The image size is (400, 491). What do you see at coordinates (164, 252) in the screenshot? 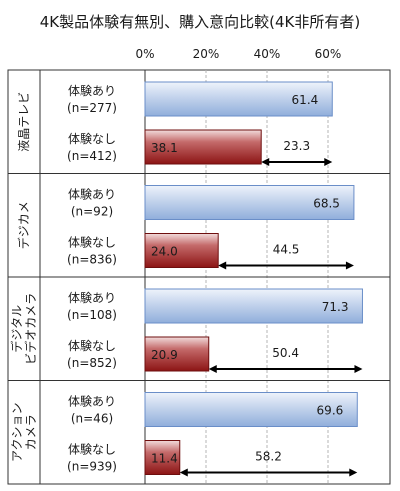
I see `bar-value-label: 24.0` at bounding box center [164, 252].